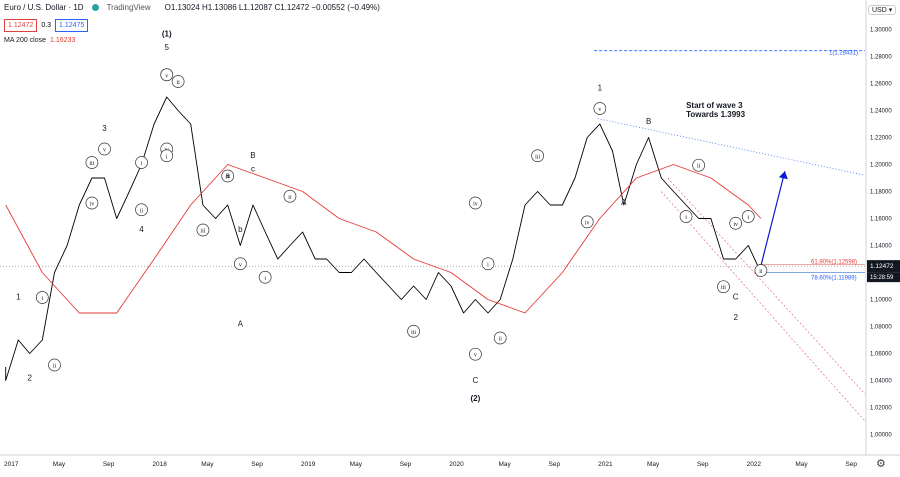 The height and width of the screenshot is (477, 900). I want to click on price-tag: 1.12472, so click(882, 266).